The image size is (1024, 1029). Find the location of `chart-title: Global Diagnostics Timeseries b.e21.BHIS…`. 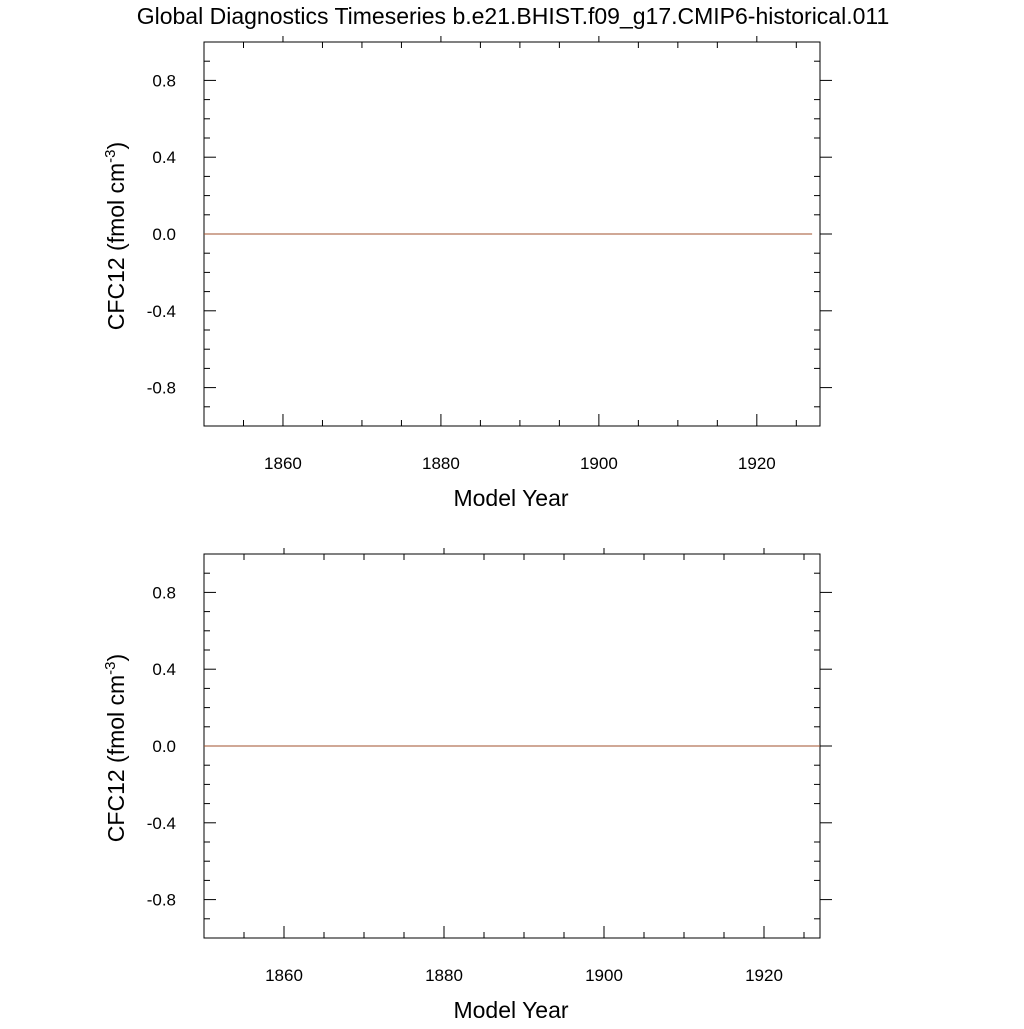

chart-title: Global Diagnostics Timeseries b.e21.BHIS… is located at coordinates (513, 16).